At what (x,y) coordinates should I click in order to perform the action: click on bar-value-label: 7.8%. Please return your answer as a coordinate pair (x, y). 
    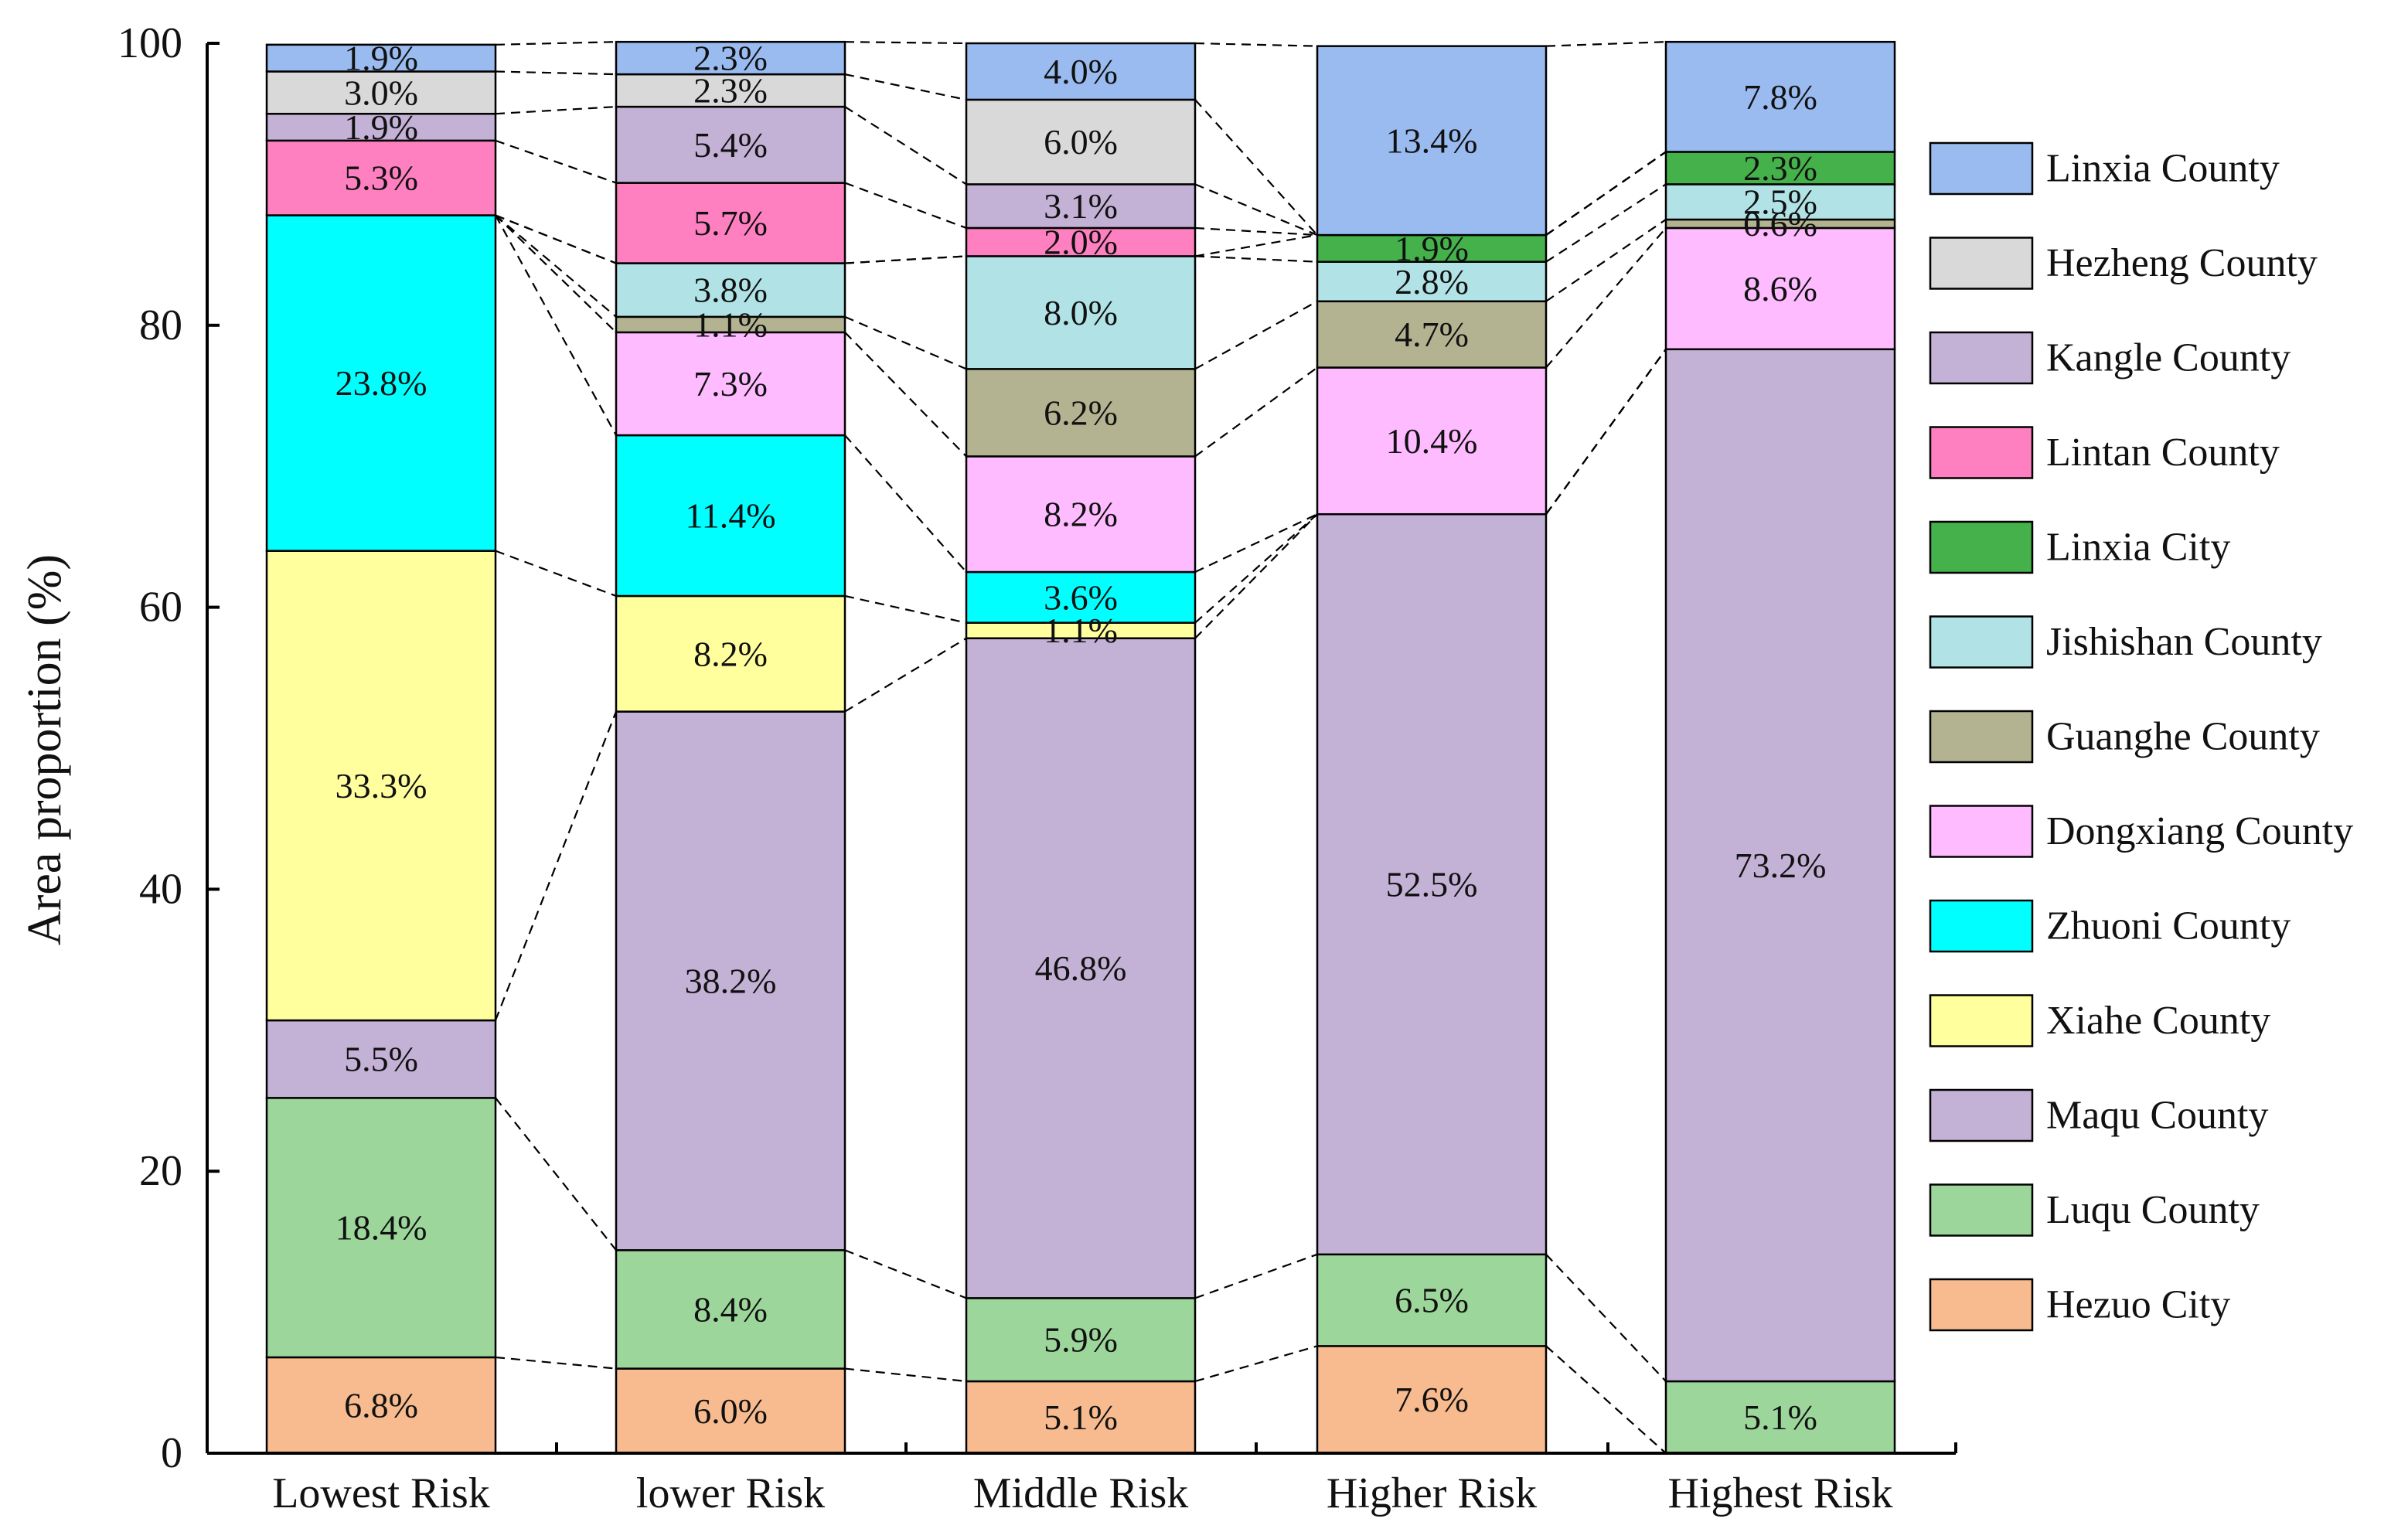
    Looking at the image, I should click on (1780, 97).